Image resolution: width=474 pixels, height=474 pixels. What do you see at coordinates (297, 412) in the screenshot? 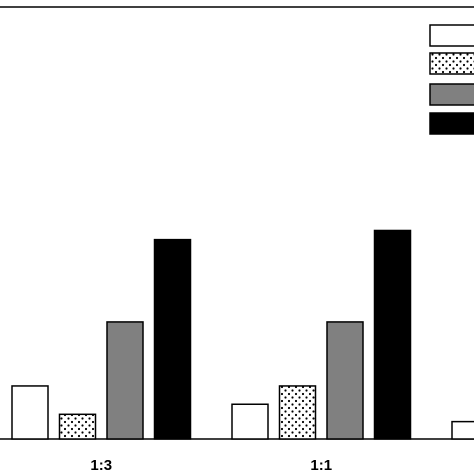
I see `bar-group2-series2` at bounding box center [297, 412].